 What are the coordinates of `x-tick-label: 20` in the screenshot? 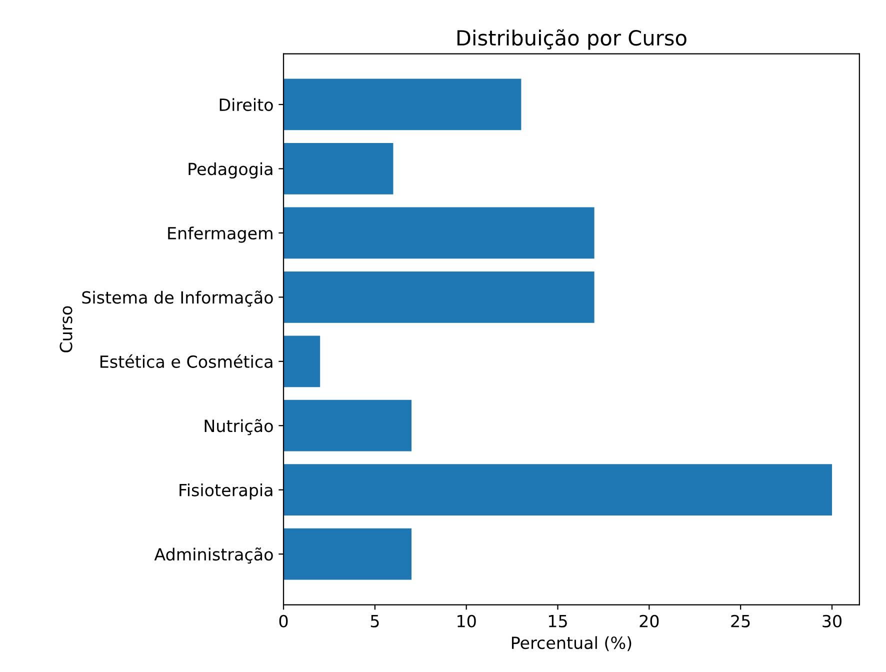 It's located at (649, 621).